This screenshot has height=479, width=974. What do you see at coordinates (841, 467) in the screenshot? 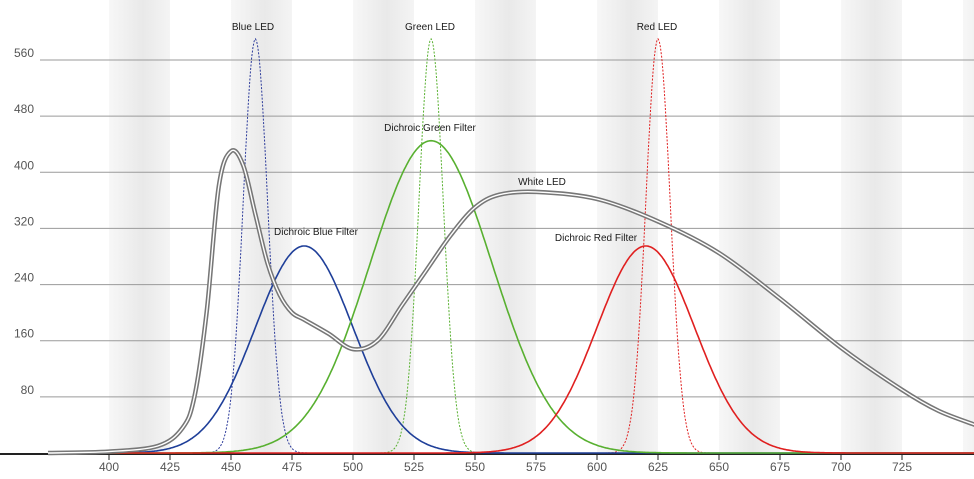
I see `x-tick-label: 700` at bounding box center [841, 467].